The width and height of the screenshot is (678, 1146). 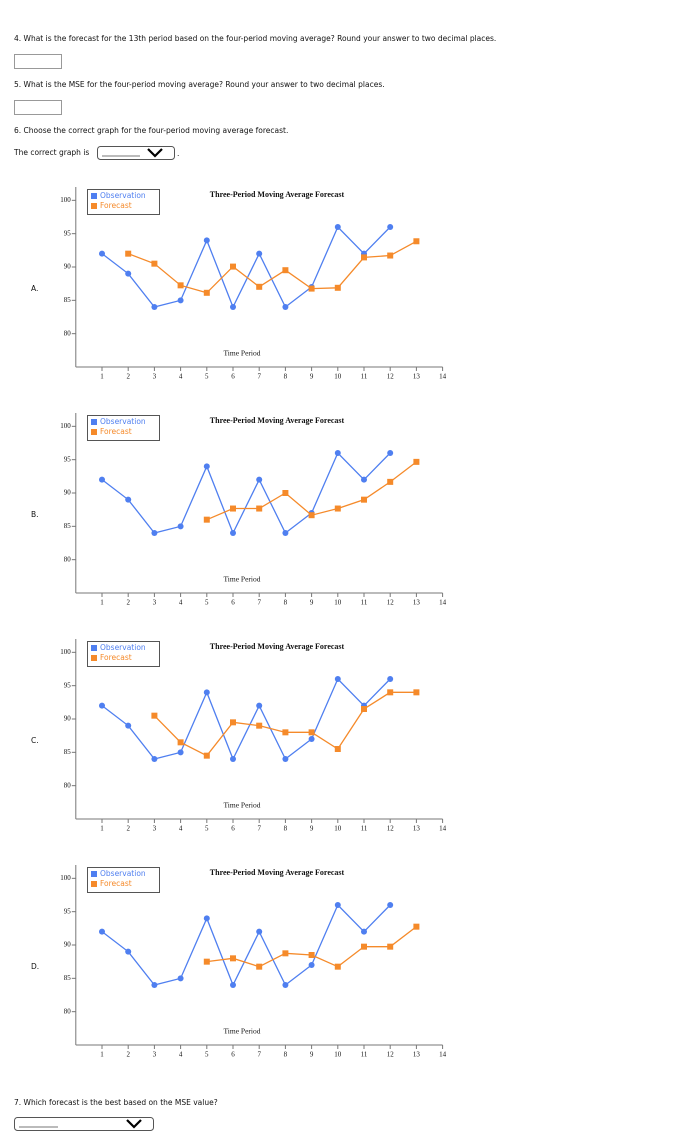 What do you see at coordinates (84, 1124) in the screenshot?
I see `forecast-dropdown` at bounding box center [84, 1124].